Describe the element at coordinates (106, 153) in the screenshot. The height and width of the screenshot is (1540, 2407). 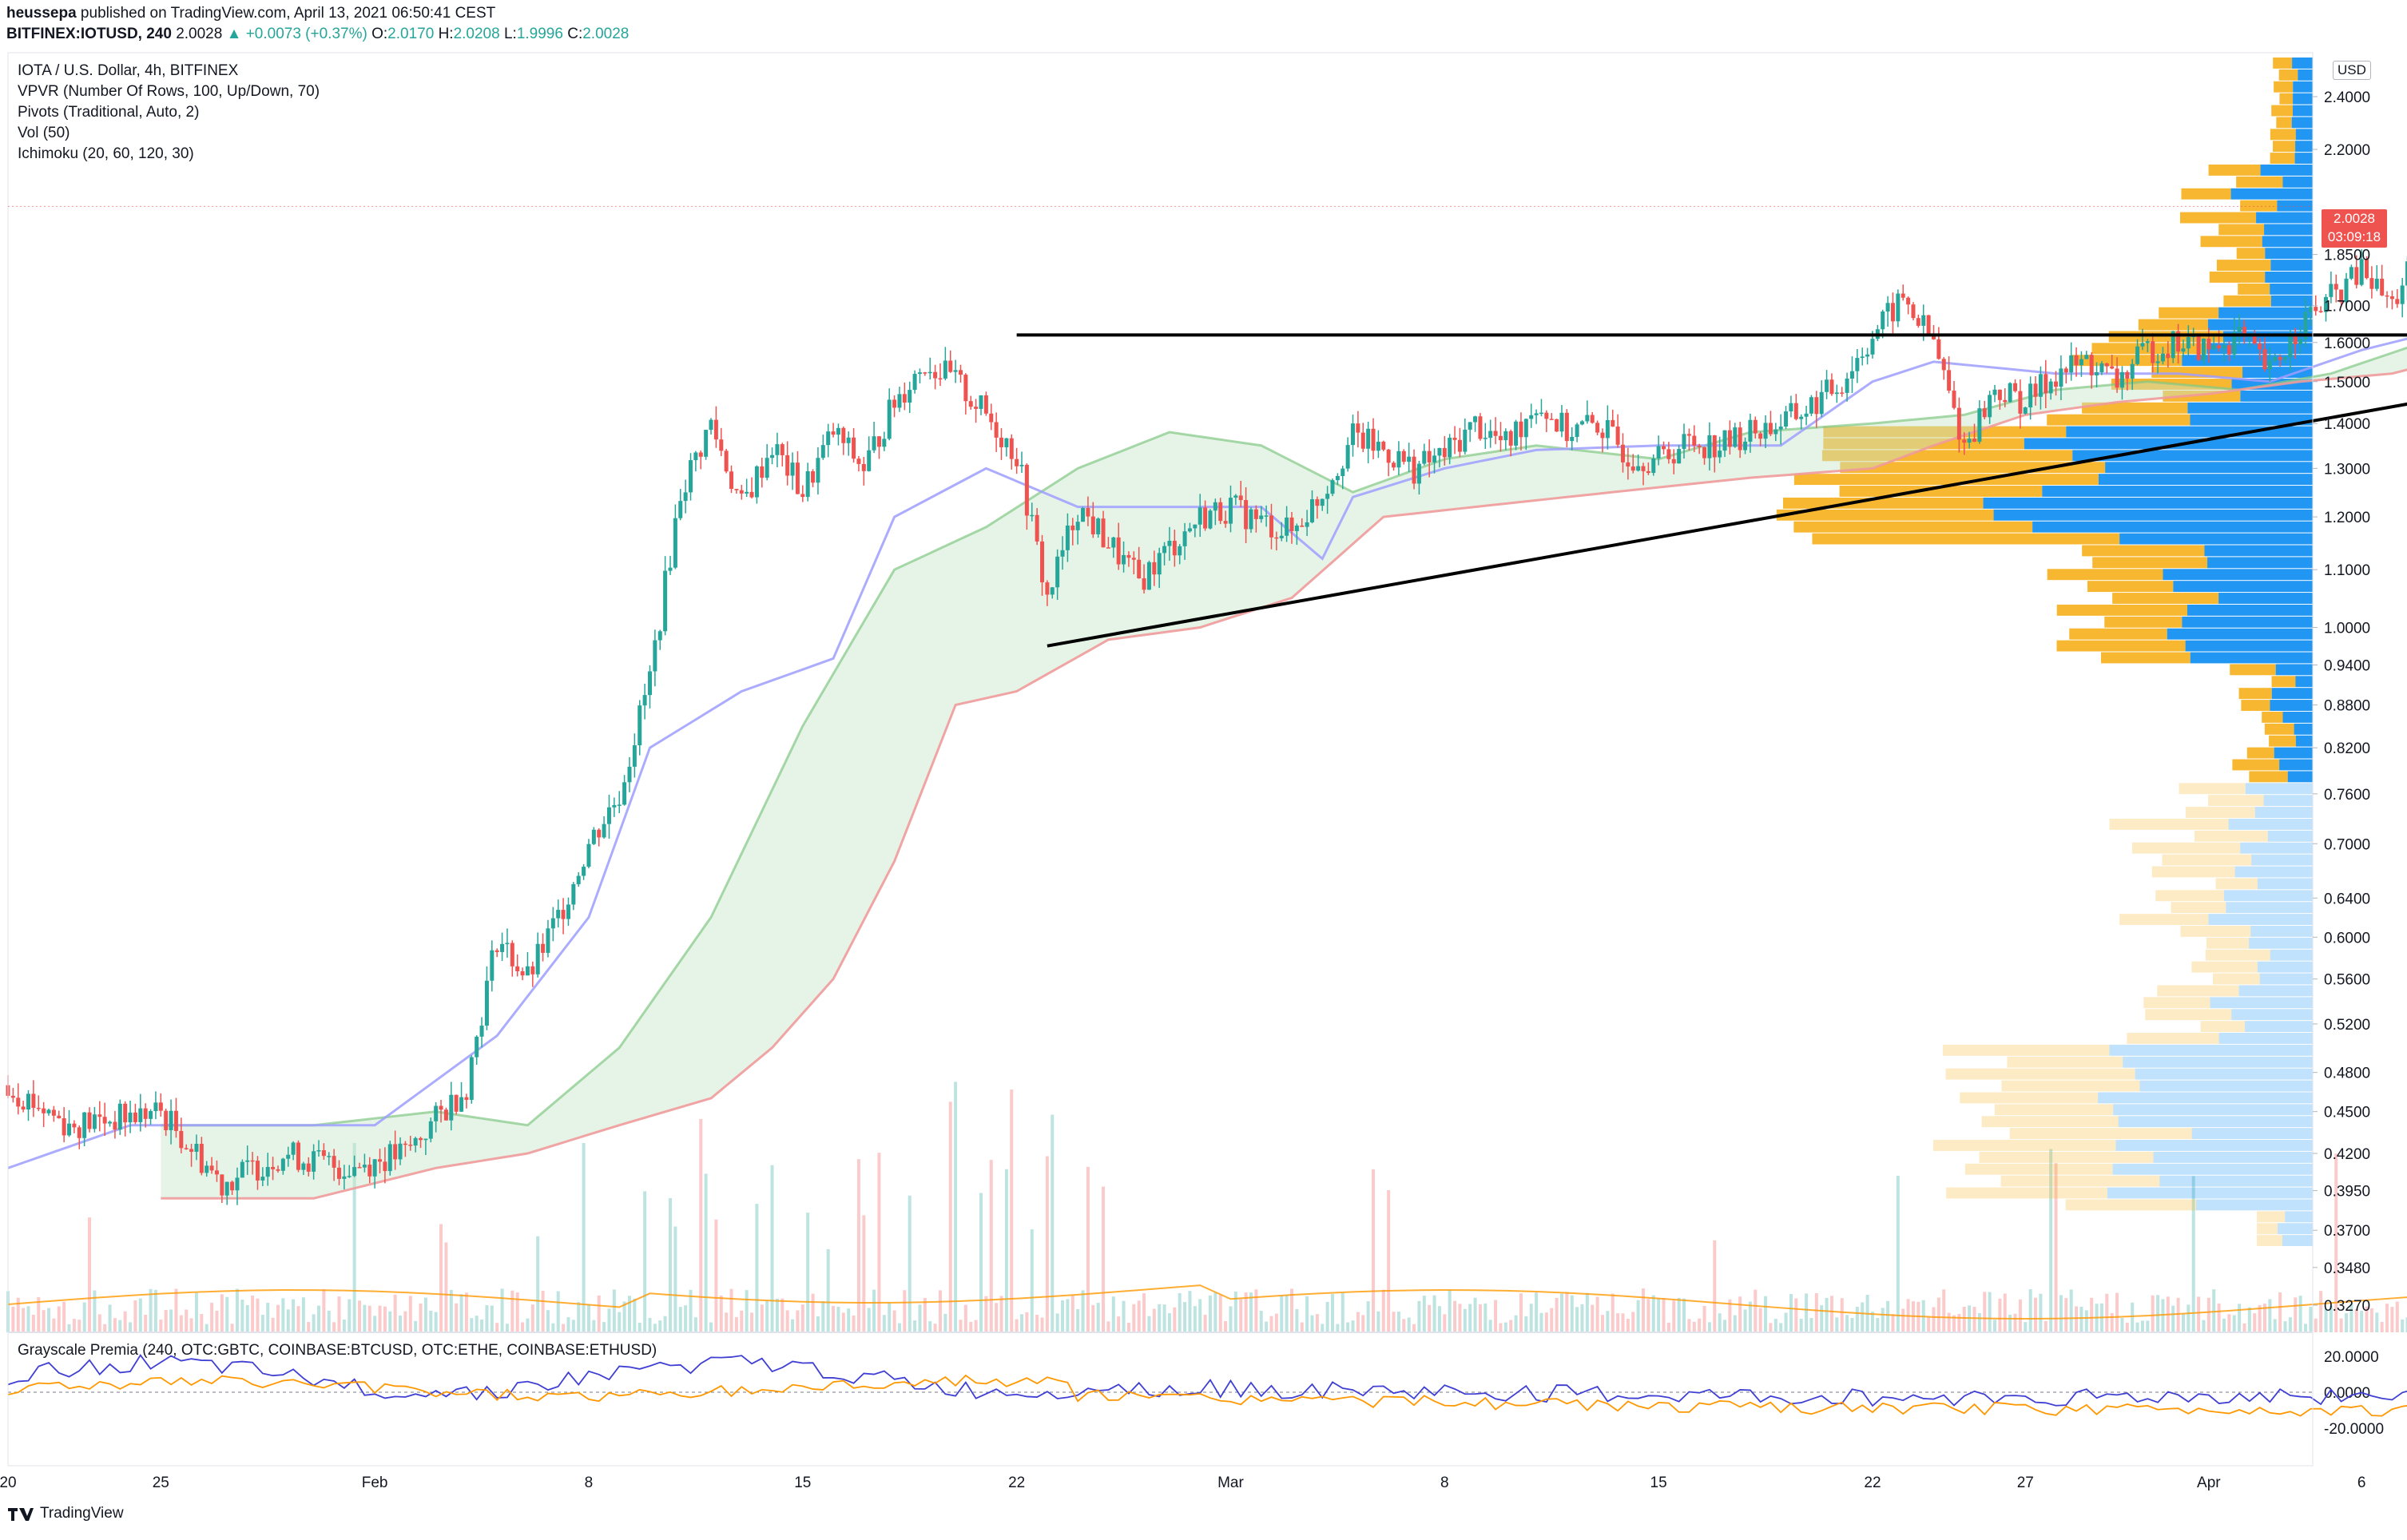
I see `legend-ichimoku: Ichimoku (20, 60, 120, 30)` at that location.